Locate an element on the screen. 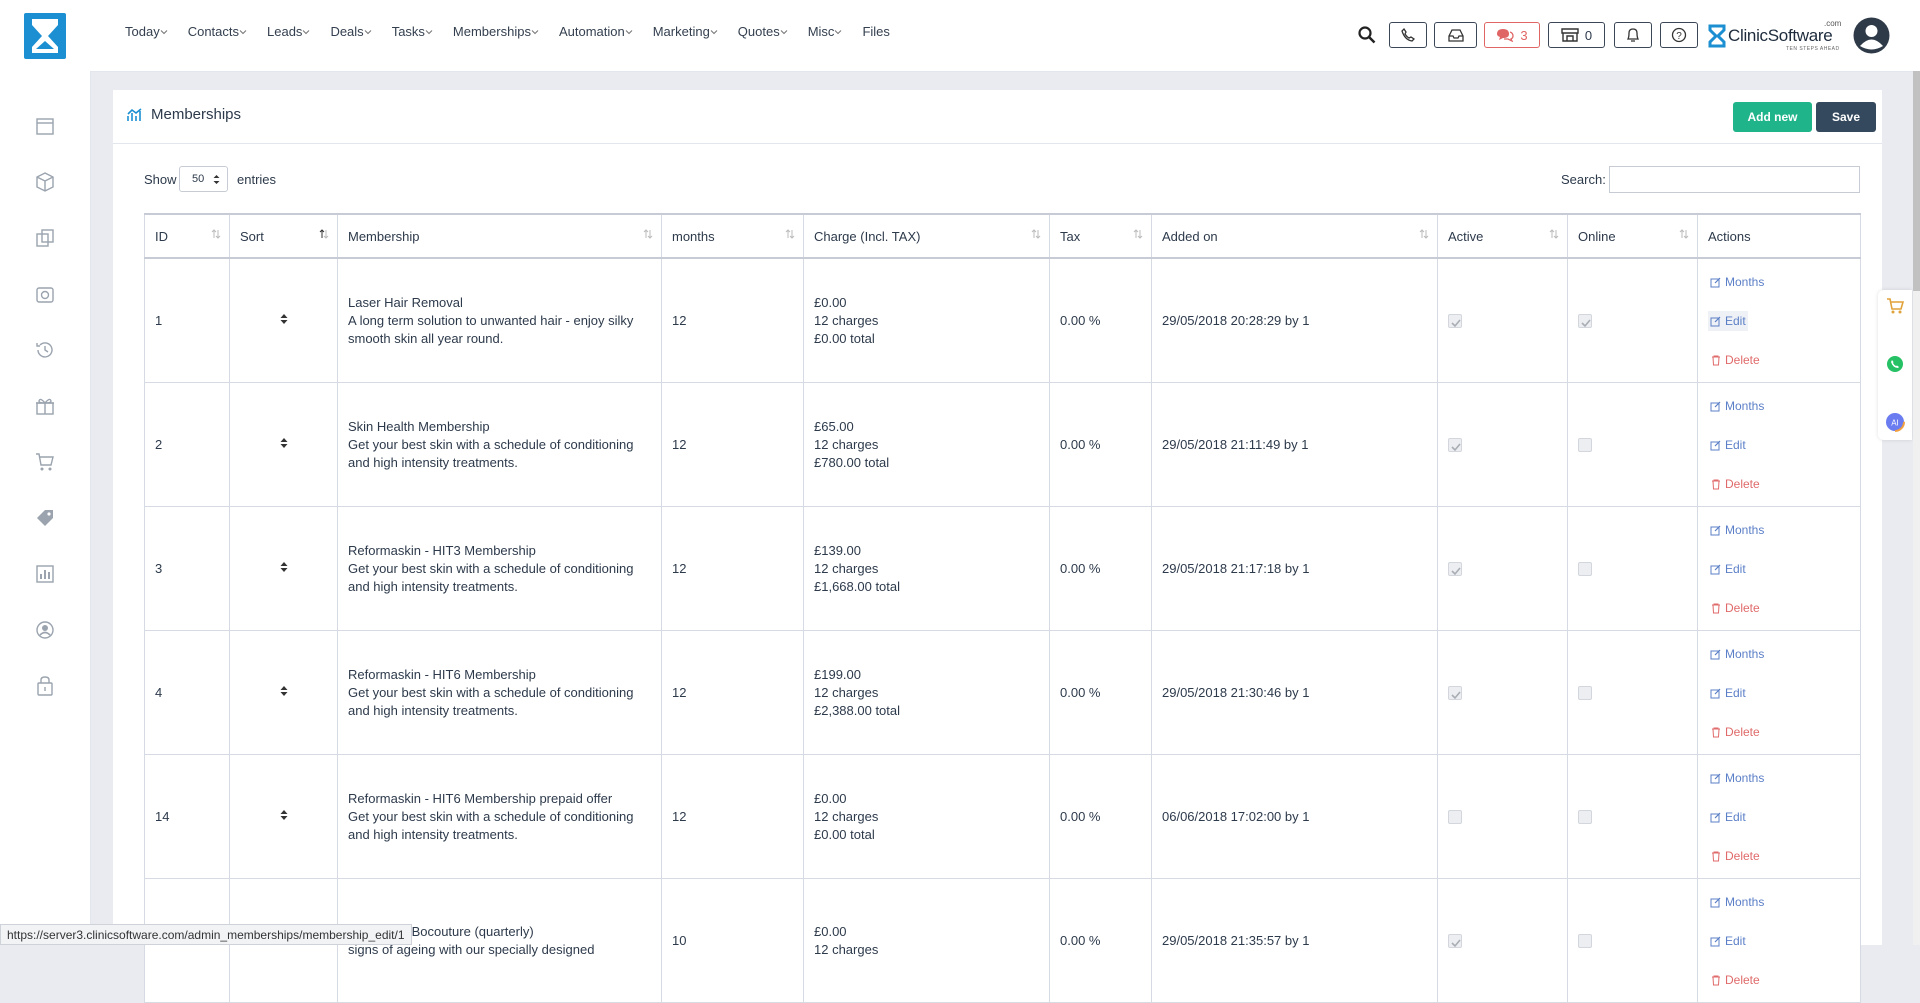 Image resolution: width=1920 pixels, height=1003 pixels. nav-item: Marketing is located at coordinates (685, 31).